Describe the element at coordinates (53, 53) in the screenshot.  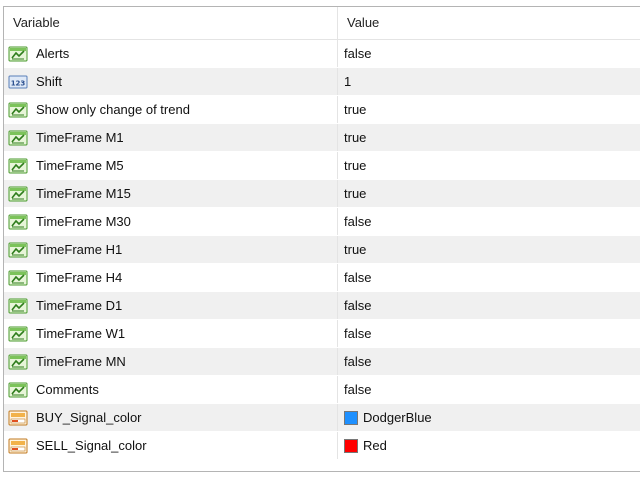
I see `variable-name: Alerts` at that location.